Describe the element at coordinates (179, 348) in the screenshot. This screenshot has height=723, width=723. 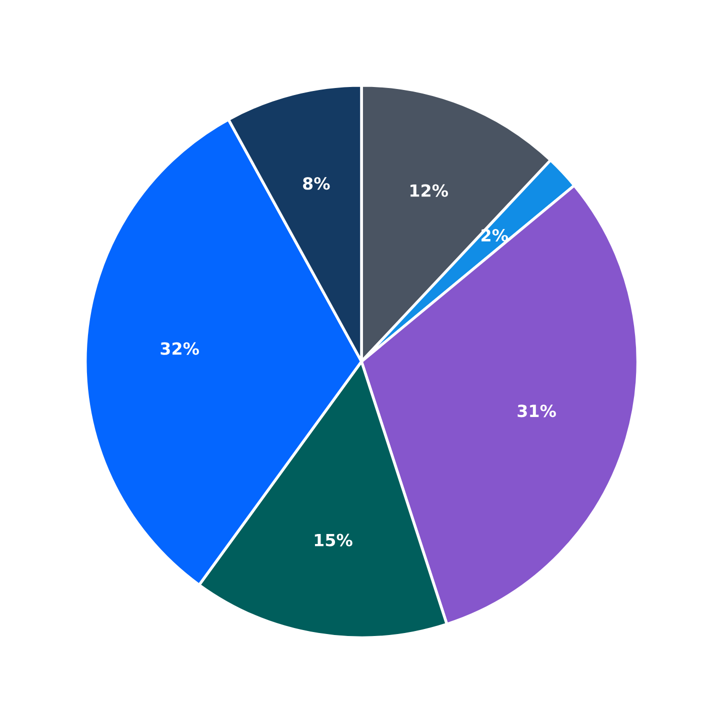
I see `data-label: 32%` at that location.